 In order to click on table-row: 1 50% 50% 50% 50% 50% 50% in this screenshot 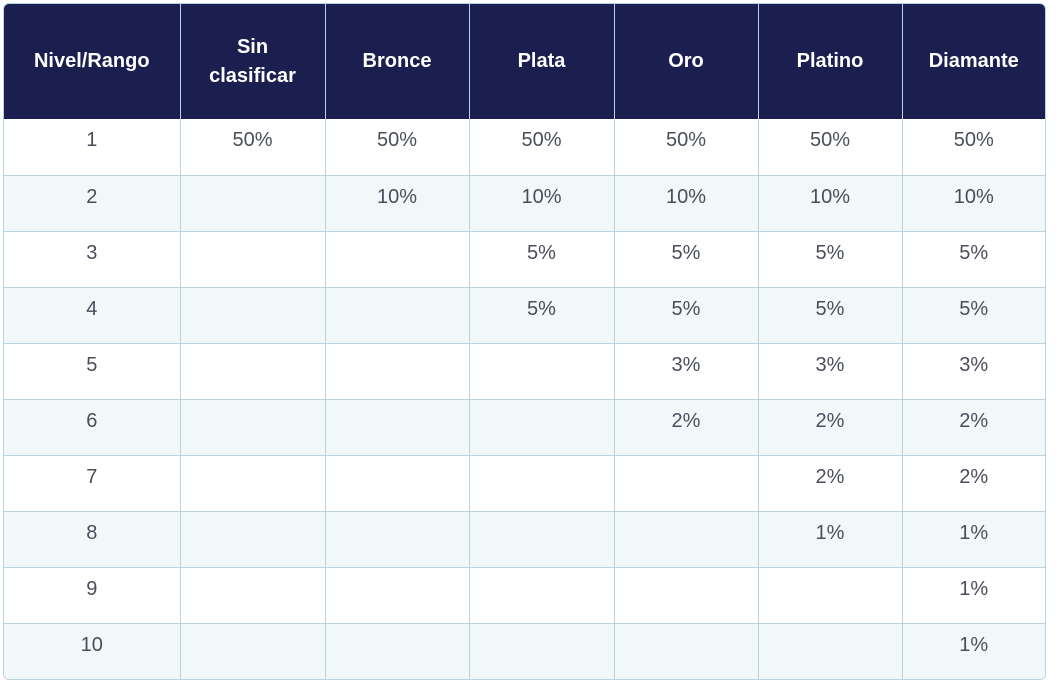, I will do `click(524, 147)`.